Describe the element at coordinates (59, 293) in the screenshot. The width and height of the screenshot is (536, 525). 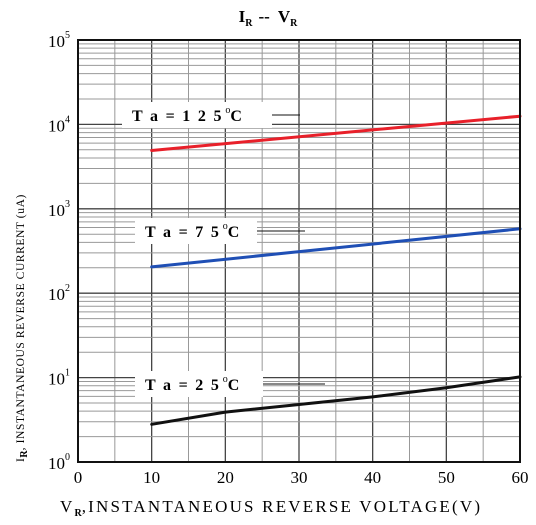
I see `y-tick-label: 10²` at that location.